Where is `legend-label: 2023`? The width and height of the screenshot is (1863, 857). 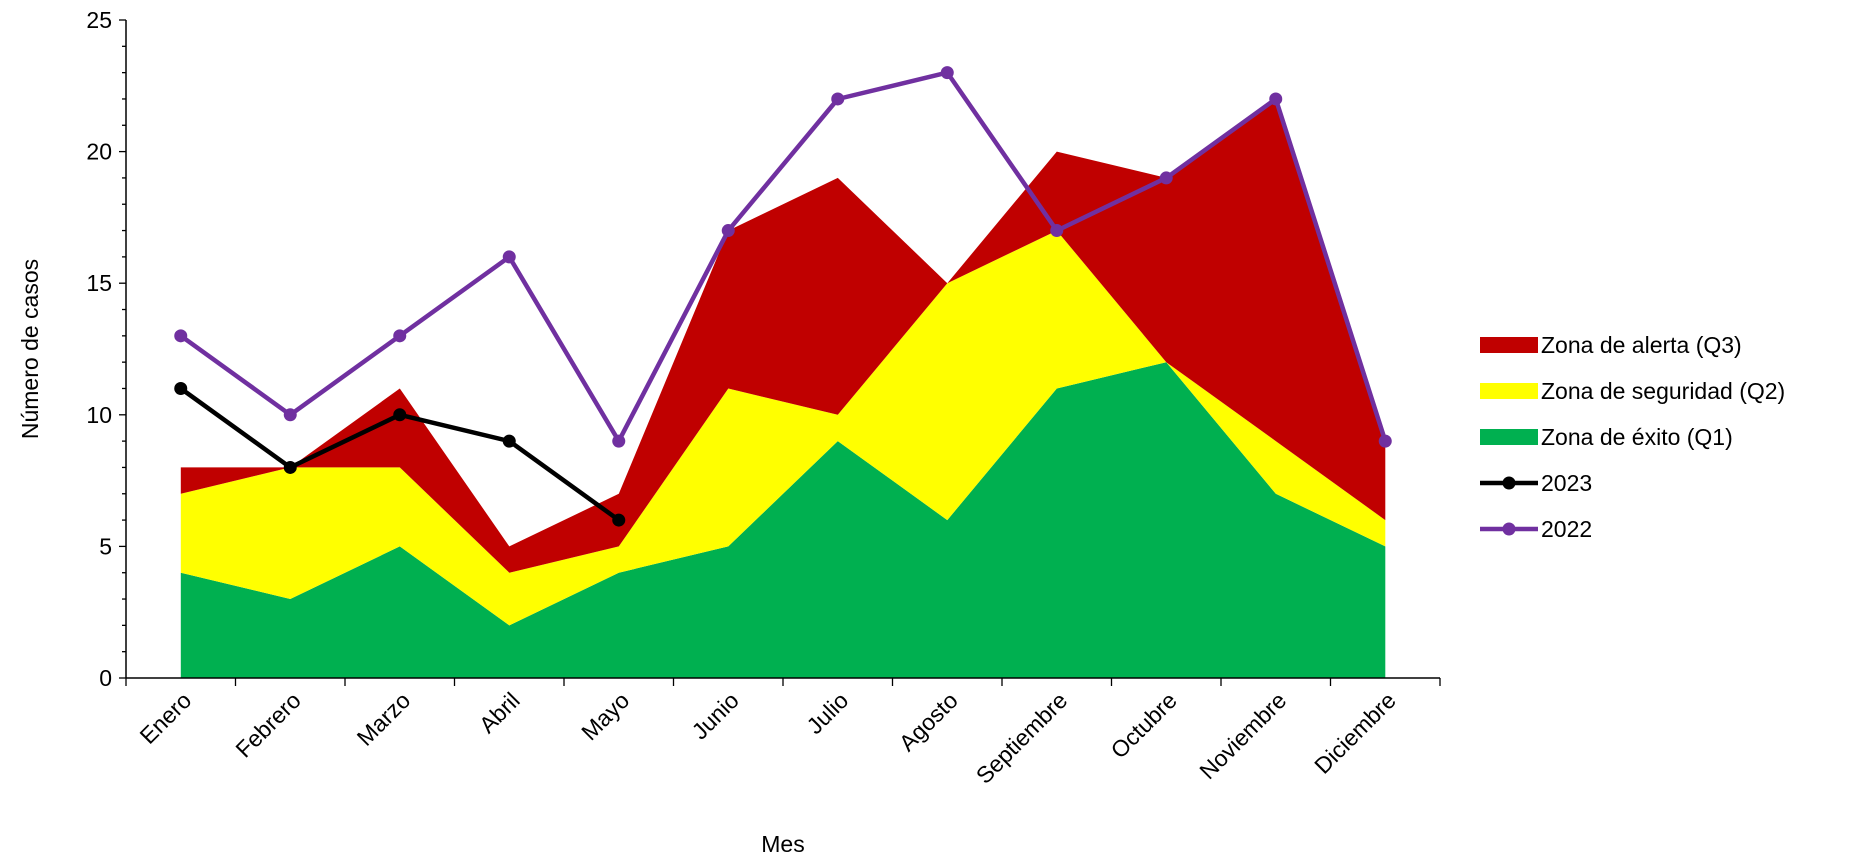 legend-label: 2023 is located at coordinates (1566, 483).